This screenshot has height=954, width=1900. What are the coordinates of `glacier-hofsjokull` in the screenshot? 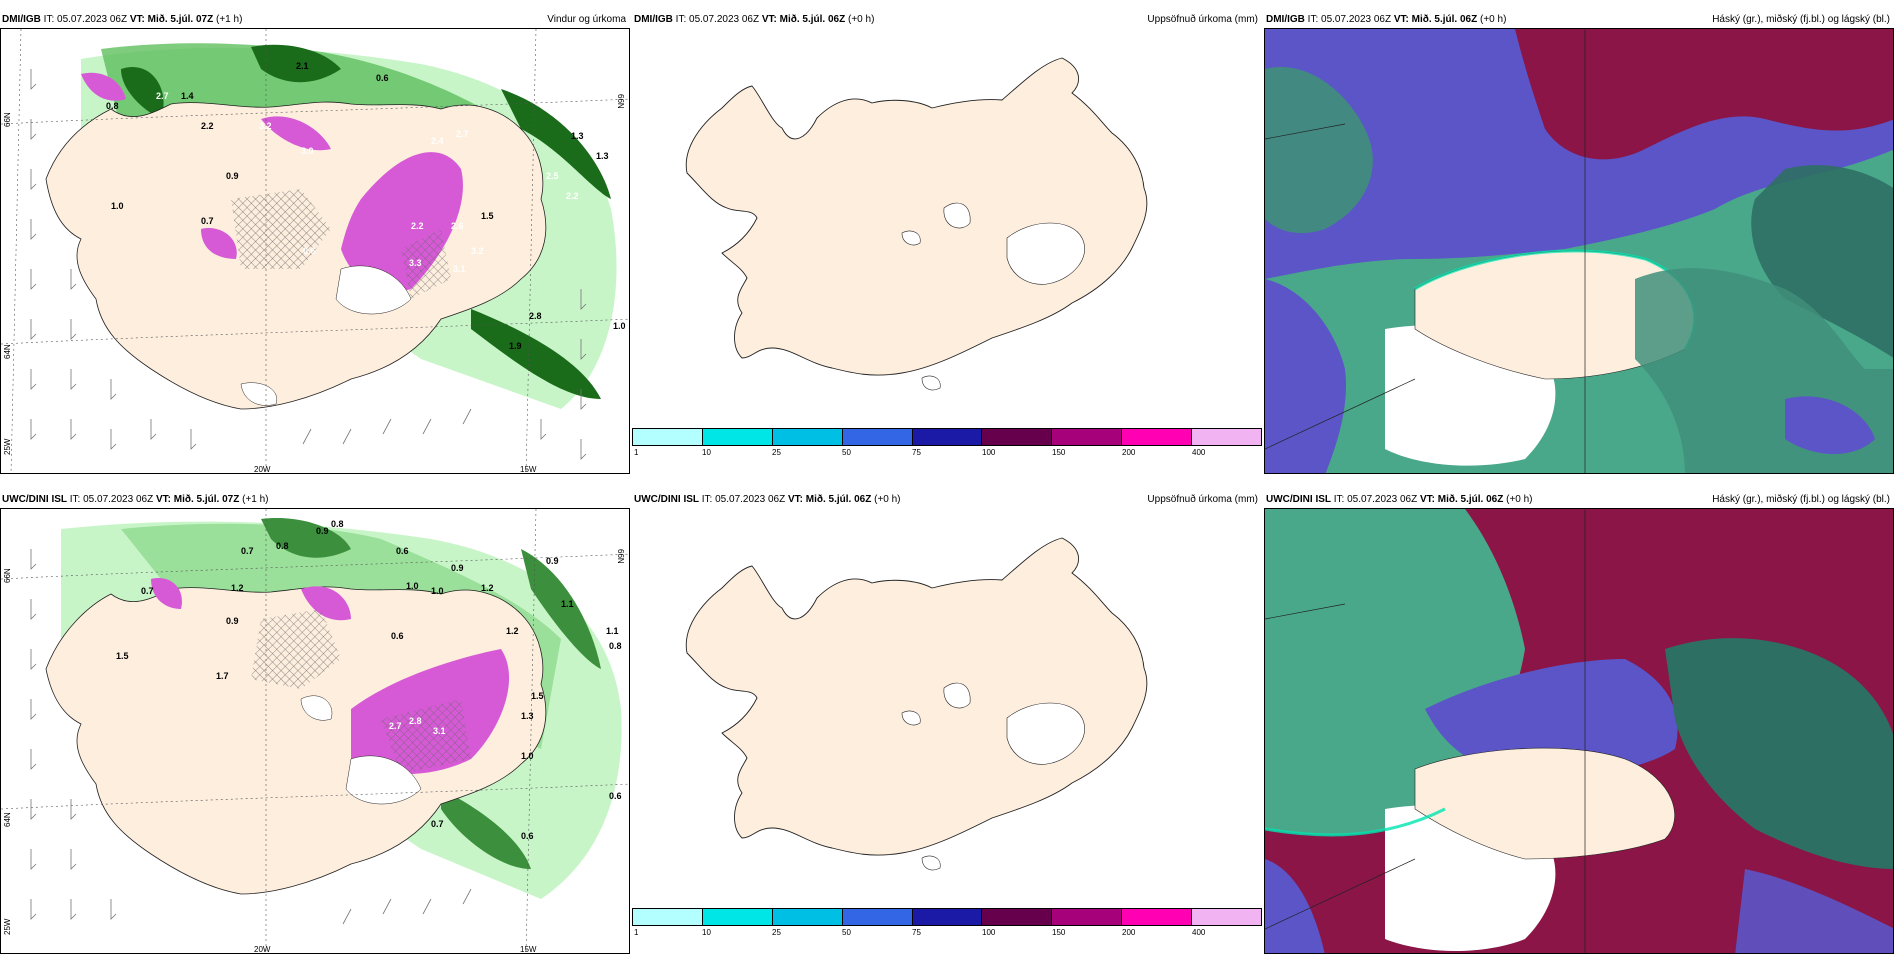 It's located at (911, 718).